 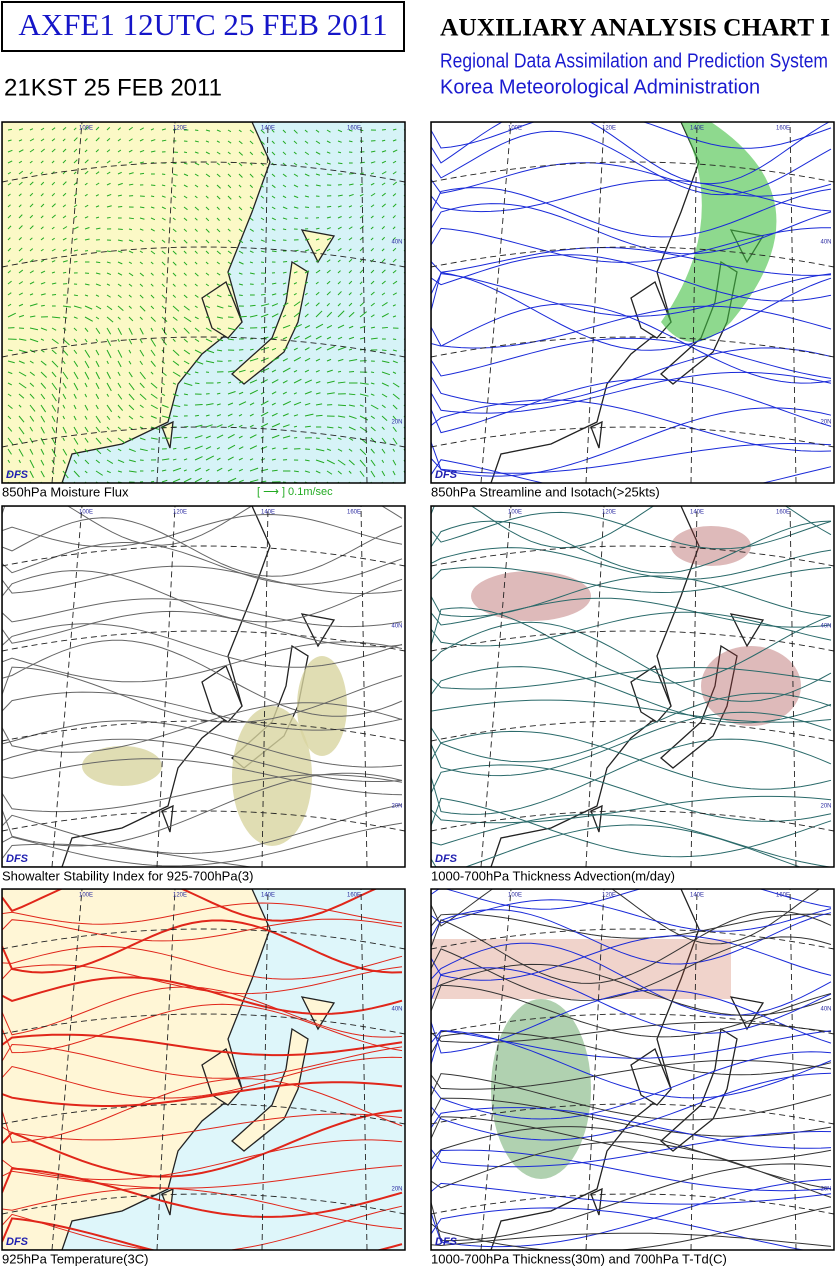 What do you see at coordinates (635, 28) in the screenshot?
I see `chart-title: AUXILIARY ANALYSIS CHART I` at bounding box center [635, 28].